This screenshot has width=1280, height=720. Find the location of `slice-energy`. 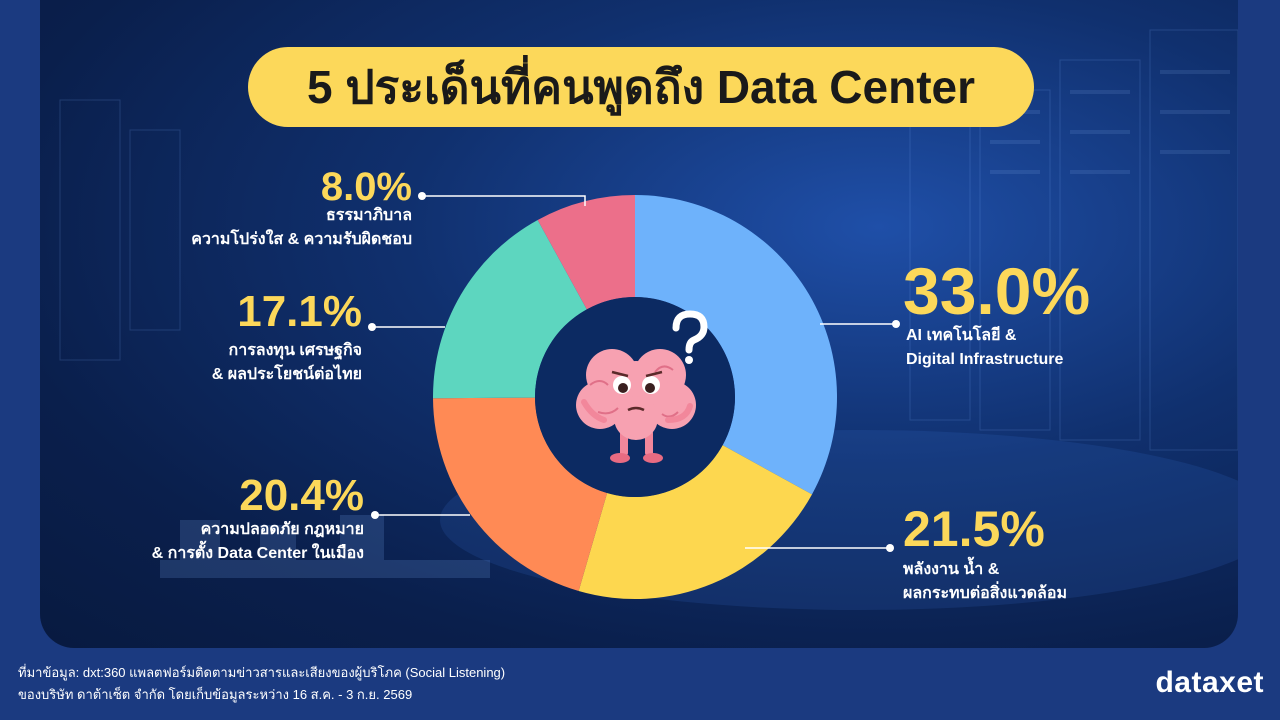

slice-energy is located at coordinates (695, 522).